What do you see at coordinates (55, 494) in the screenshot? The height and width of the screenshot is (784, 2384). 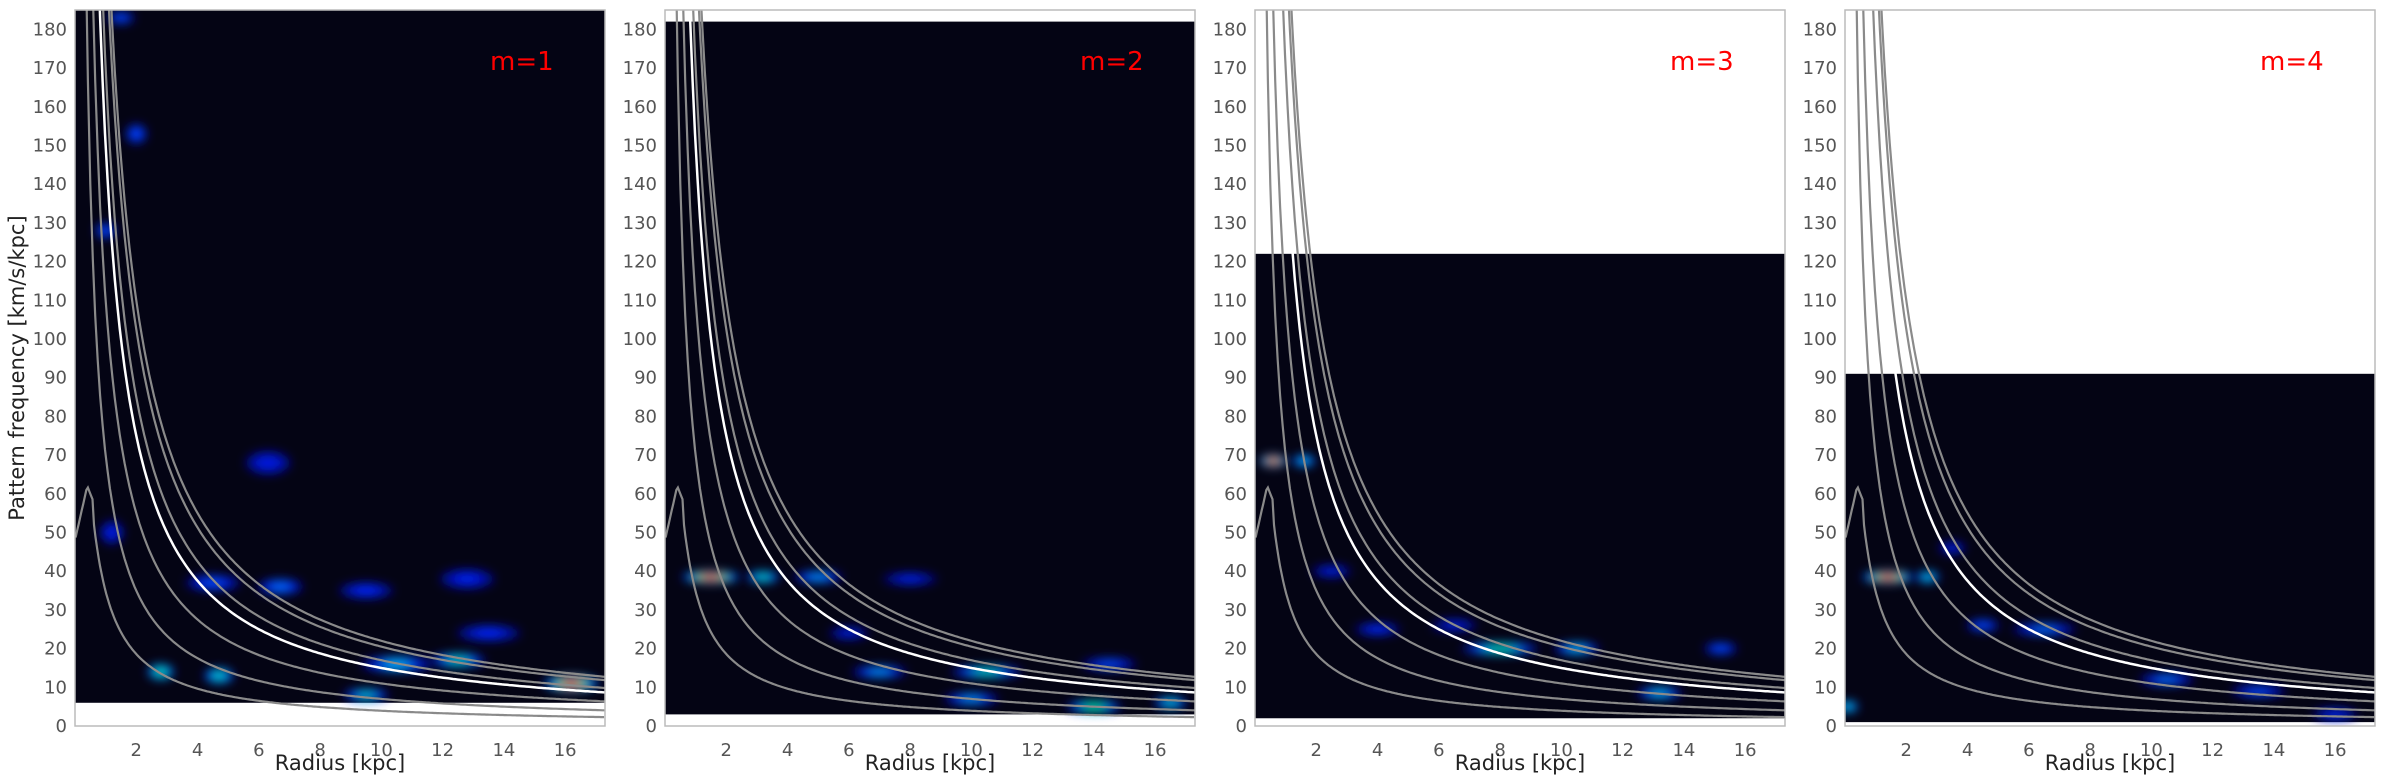 I see `y-tick-label: 60` at bounding box center [55, 494].